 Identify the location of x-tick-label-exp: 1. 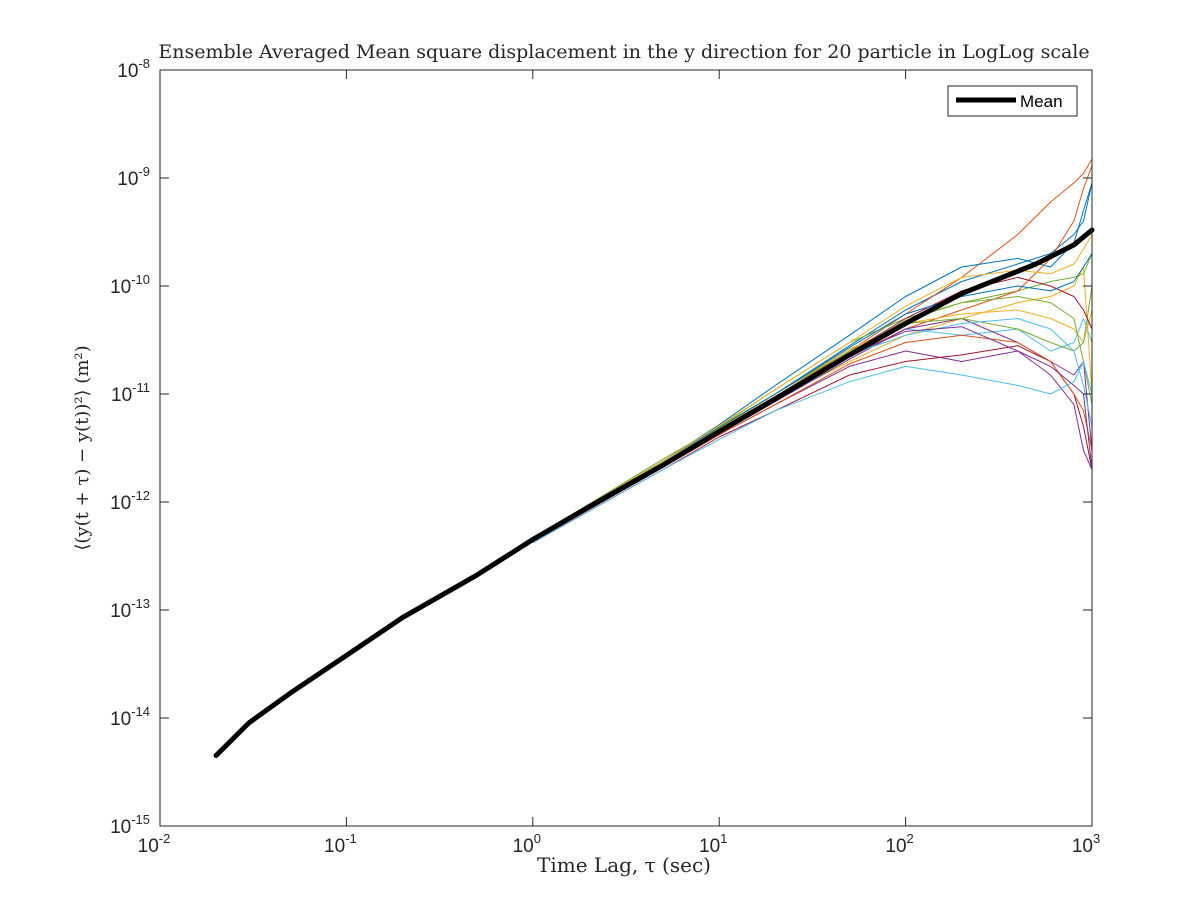
(723, 838).